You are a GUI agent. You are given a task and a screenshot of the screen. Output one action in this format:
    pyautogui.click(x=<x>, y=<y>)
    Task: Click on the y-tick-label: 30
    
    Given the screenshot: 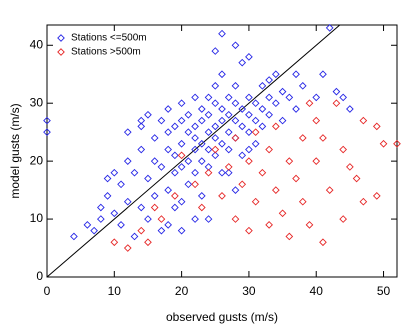 What is the action you would take?
    pyautogui.click(x=37, y=102)
    